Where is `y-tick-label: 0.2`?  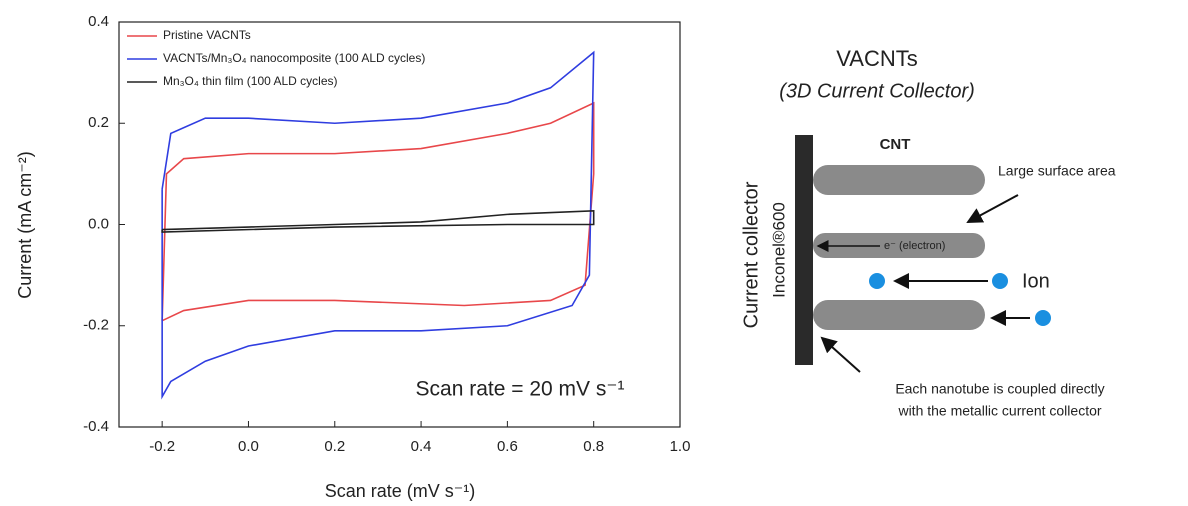
y-tick-label: 0.2 is located at coordinates (98, 122).